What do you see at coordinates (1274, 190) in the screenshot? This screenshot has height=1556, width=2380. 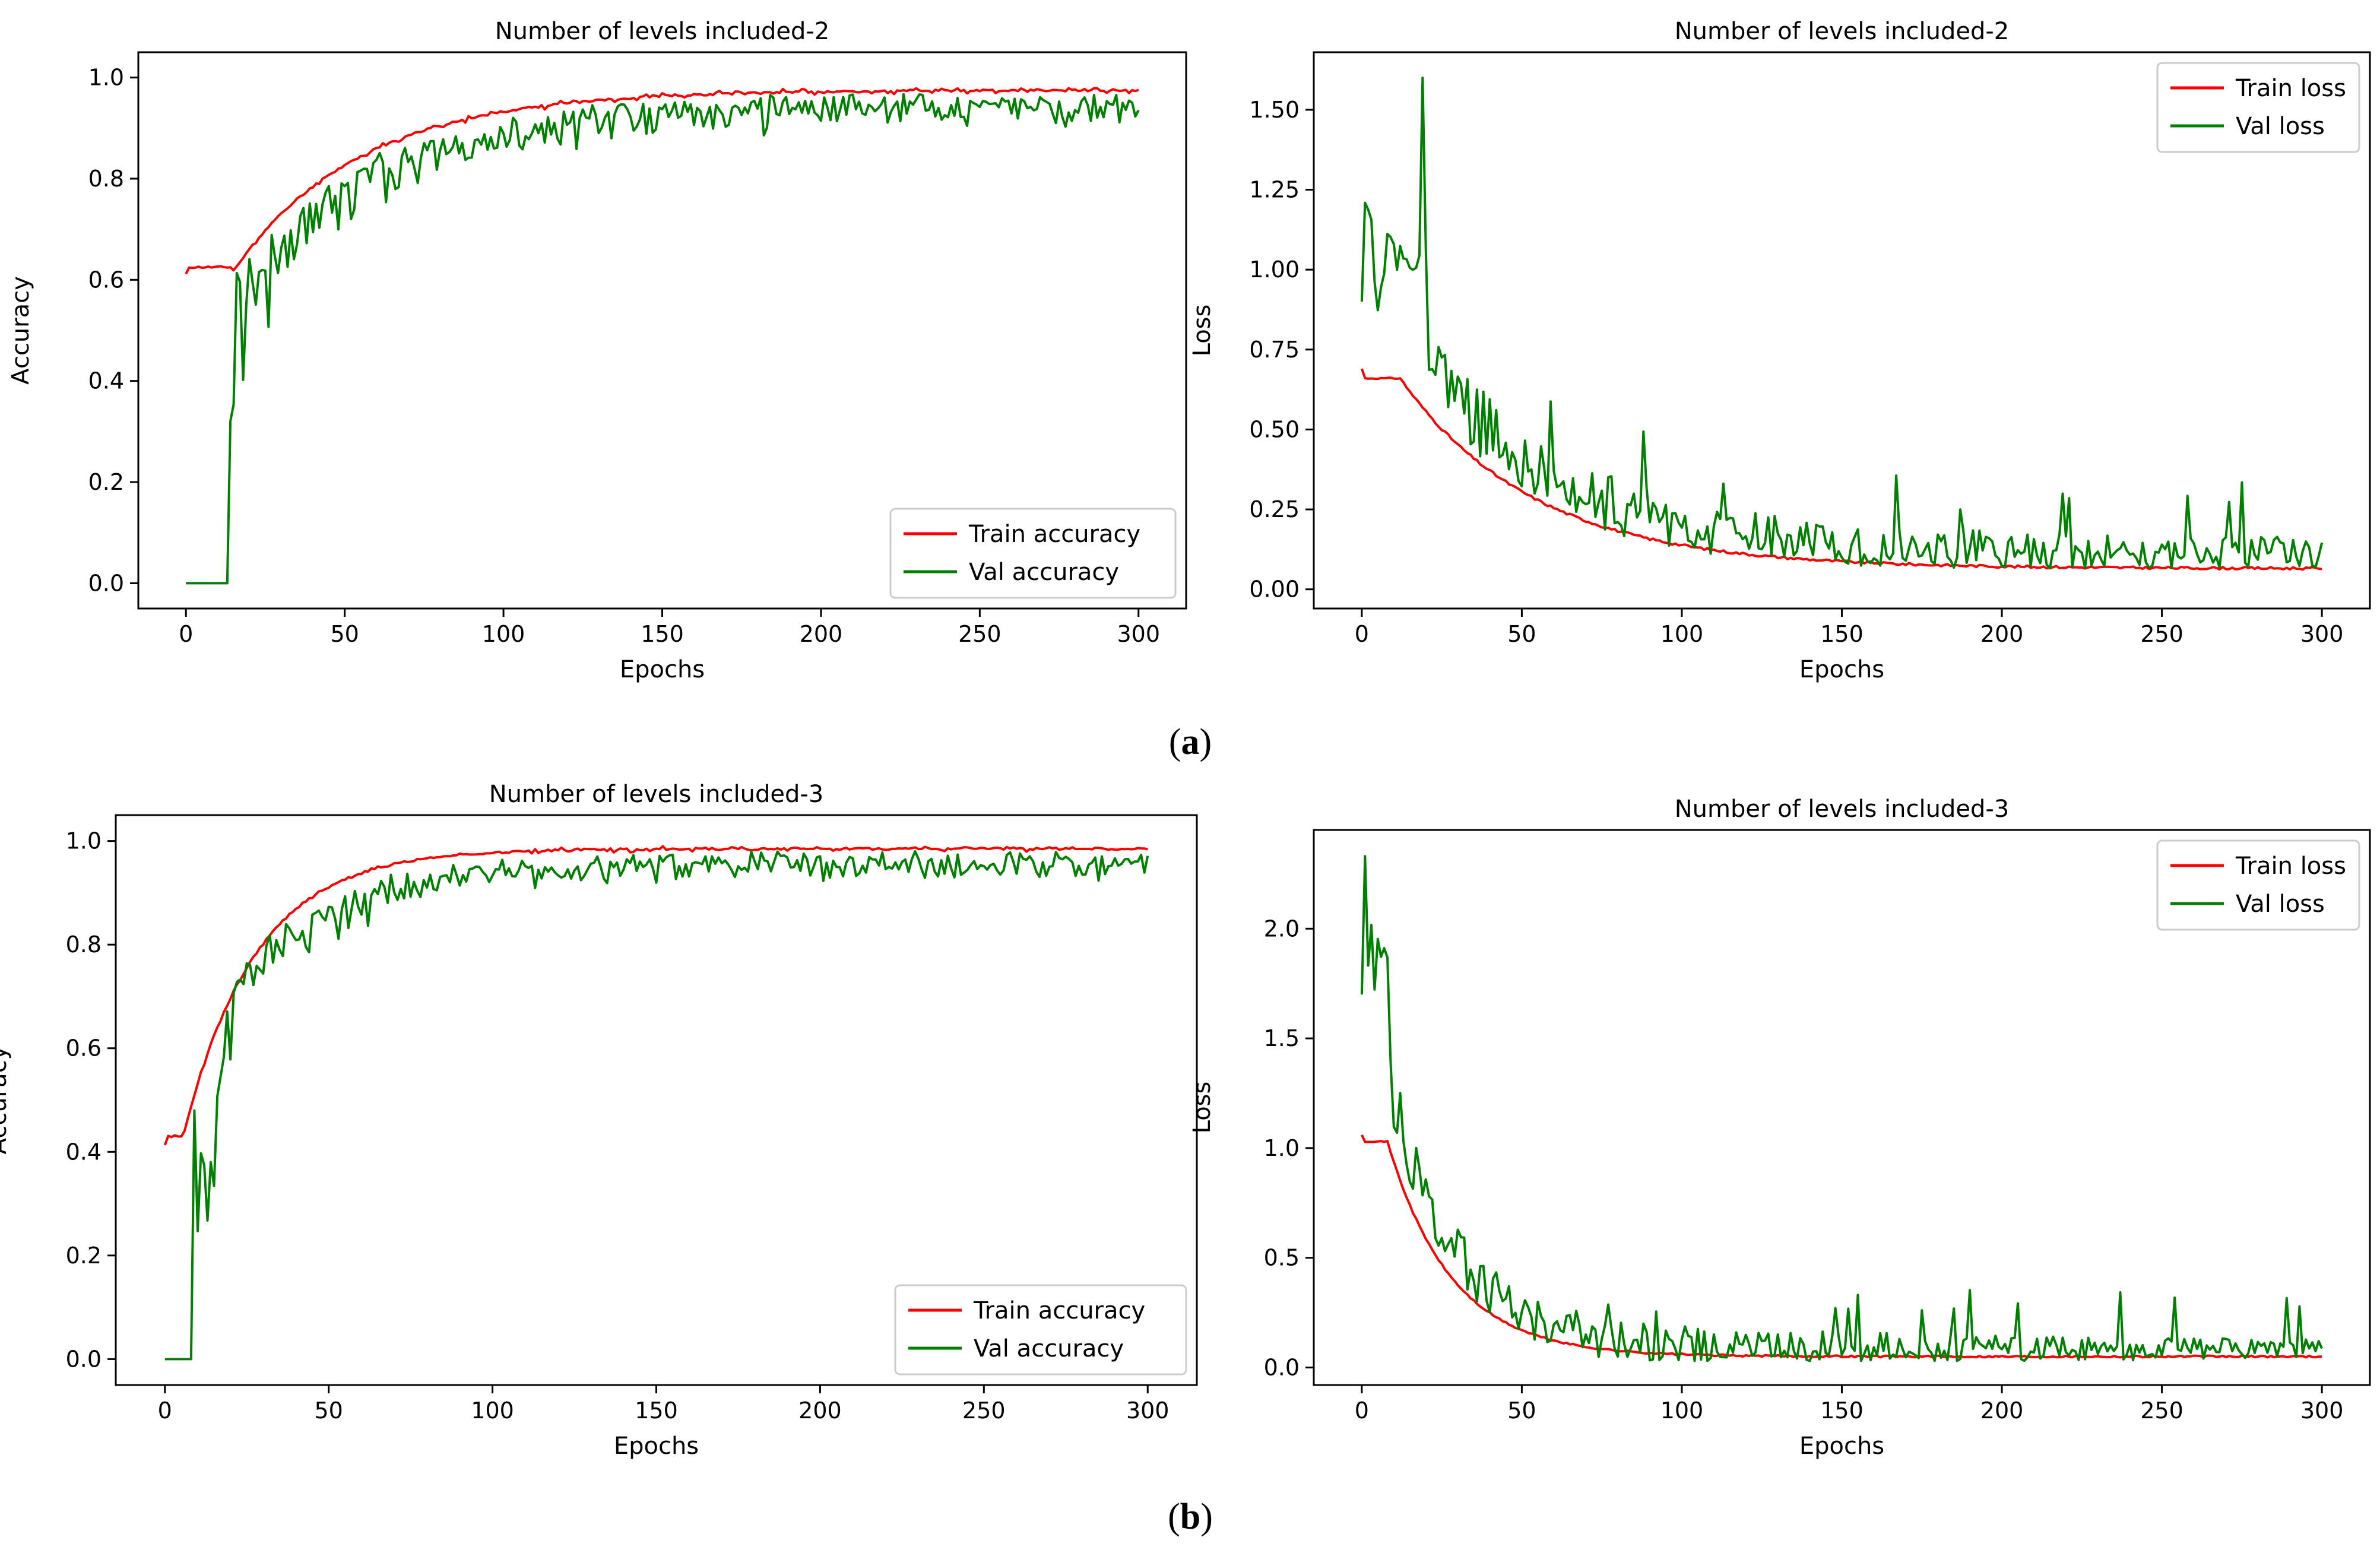 I see `y-tick-label: 1.25` at bounding box center [1274, 190].